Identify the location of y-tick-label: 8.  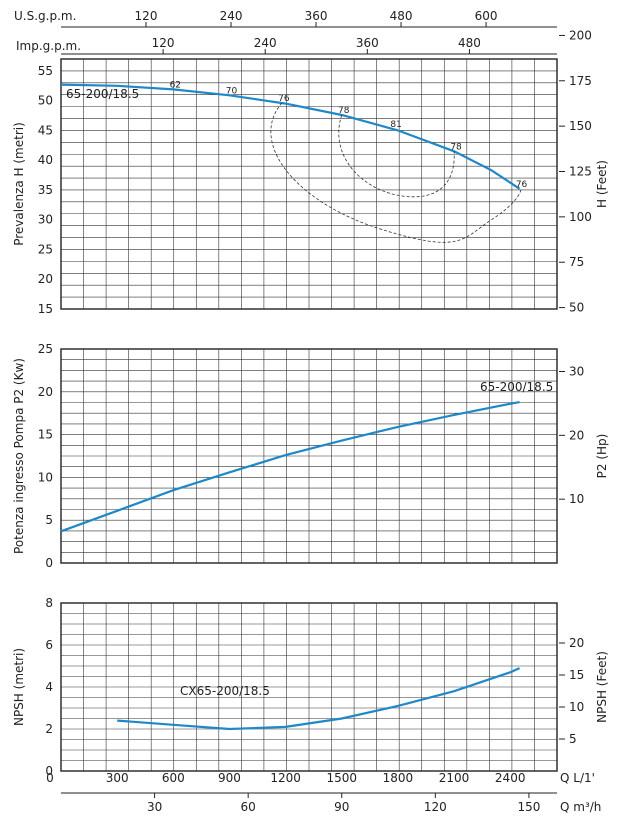
(49, 603).